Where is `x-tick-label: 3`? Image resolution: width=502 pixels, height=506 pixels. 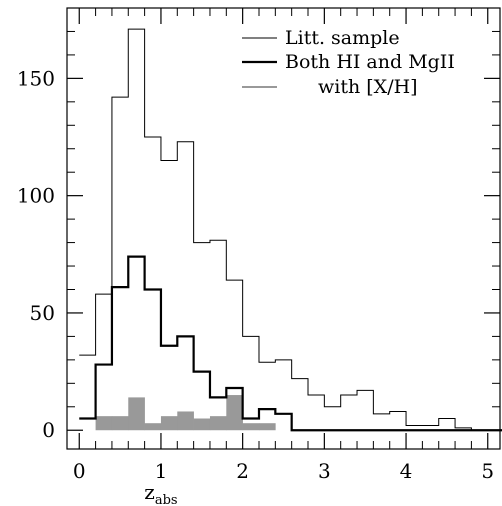
x-tick-label: 3 is located at coordinates (324, 471).